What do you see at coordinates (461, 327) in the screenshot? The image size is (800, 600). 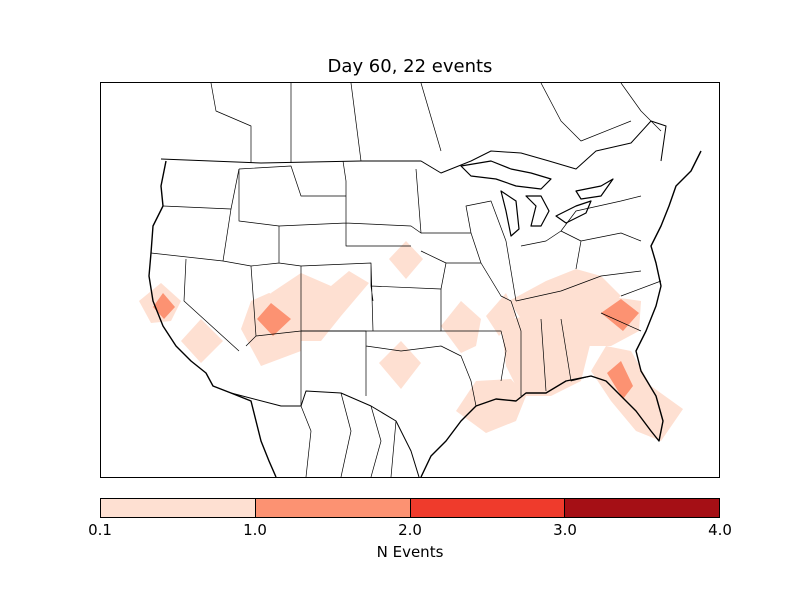 I see `event-region-arkansas` at bounding box center [461, 327].